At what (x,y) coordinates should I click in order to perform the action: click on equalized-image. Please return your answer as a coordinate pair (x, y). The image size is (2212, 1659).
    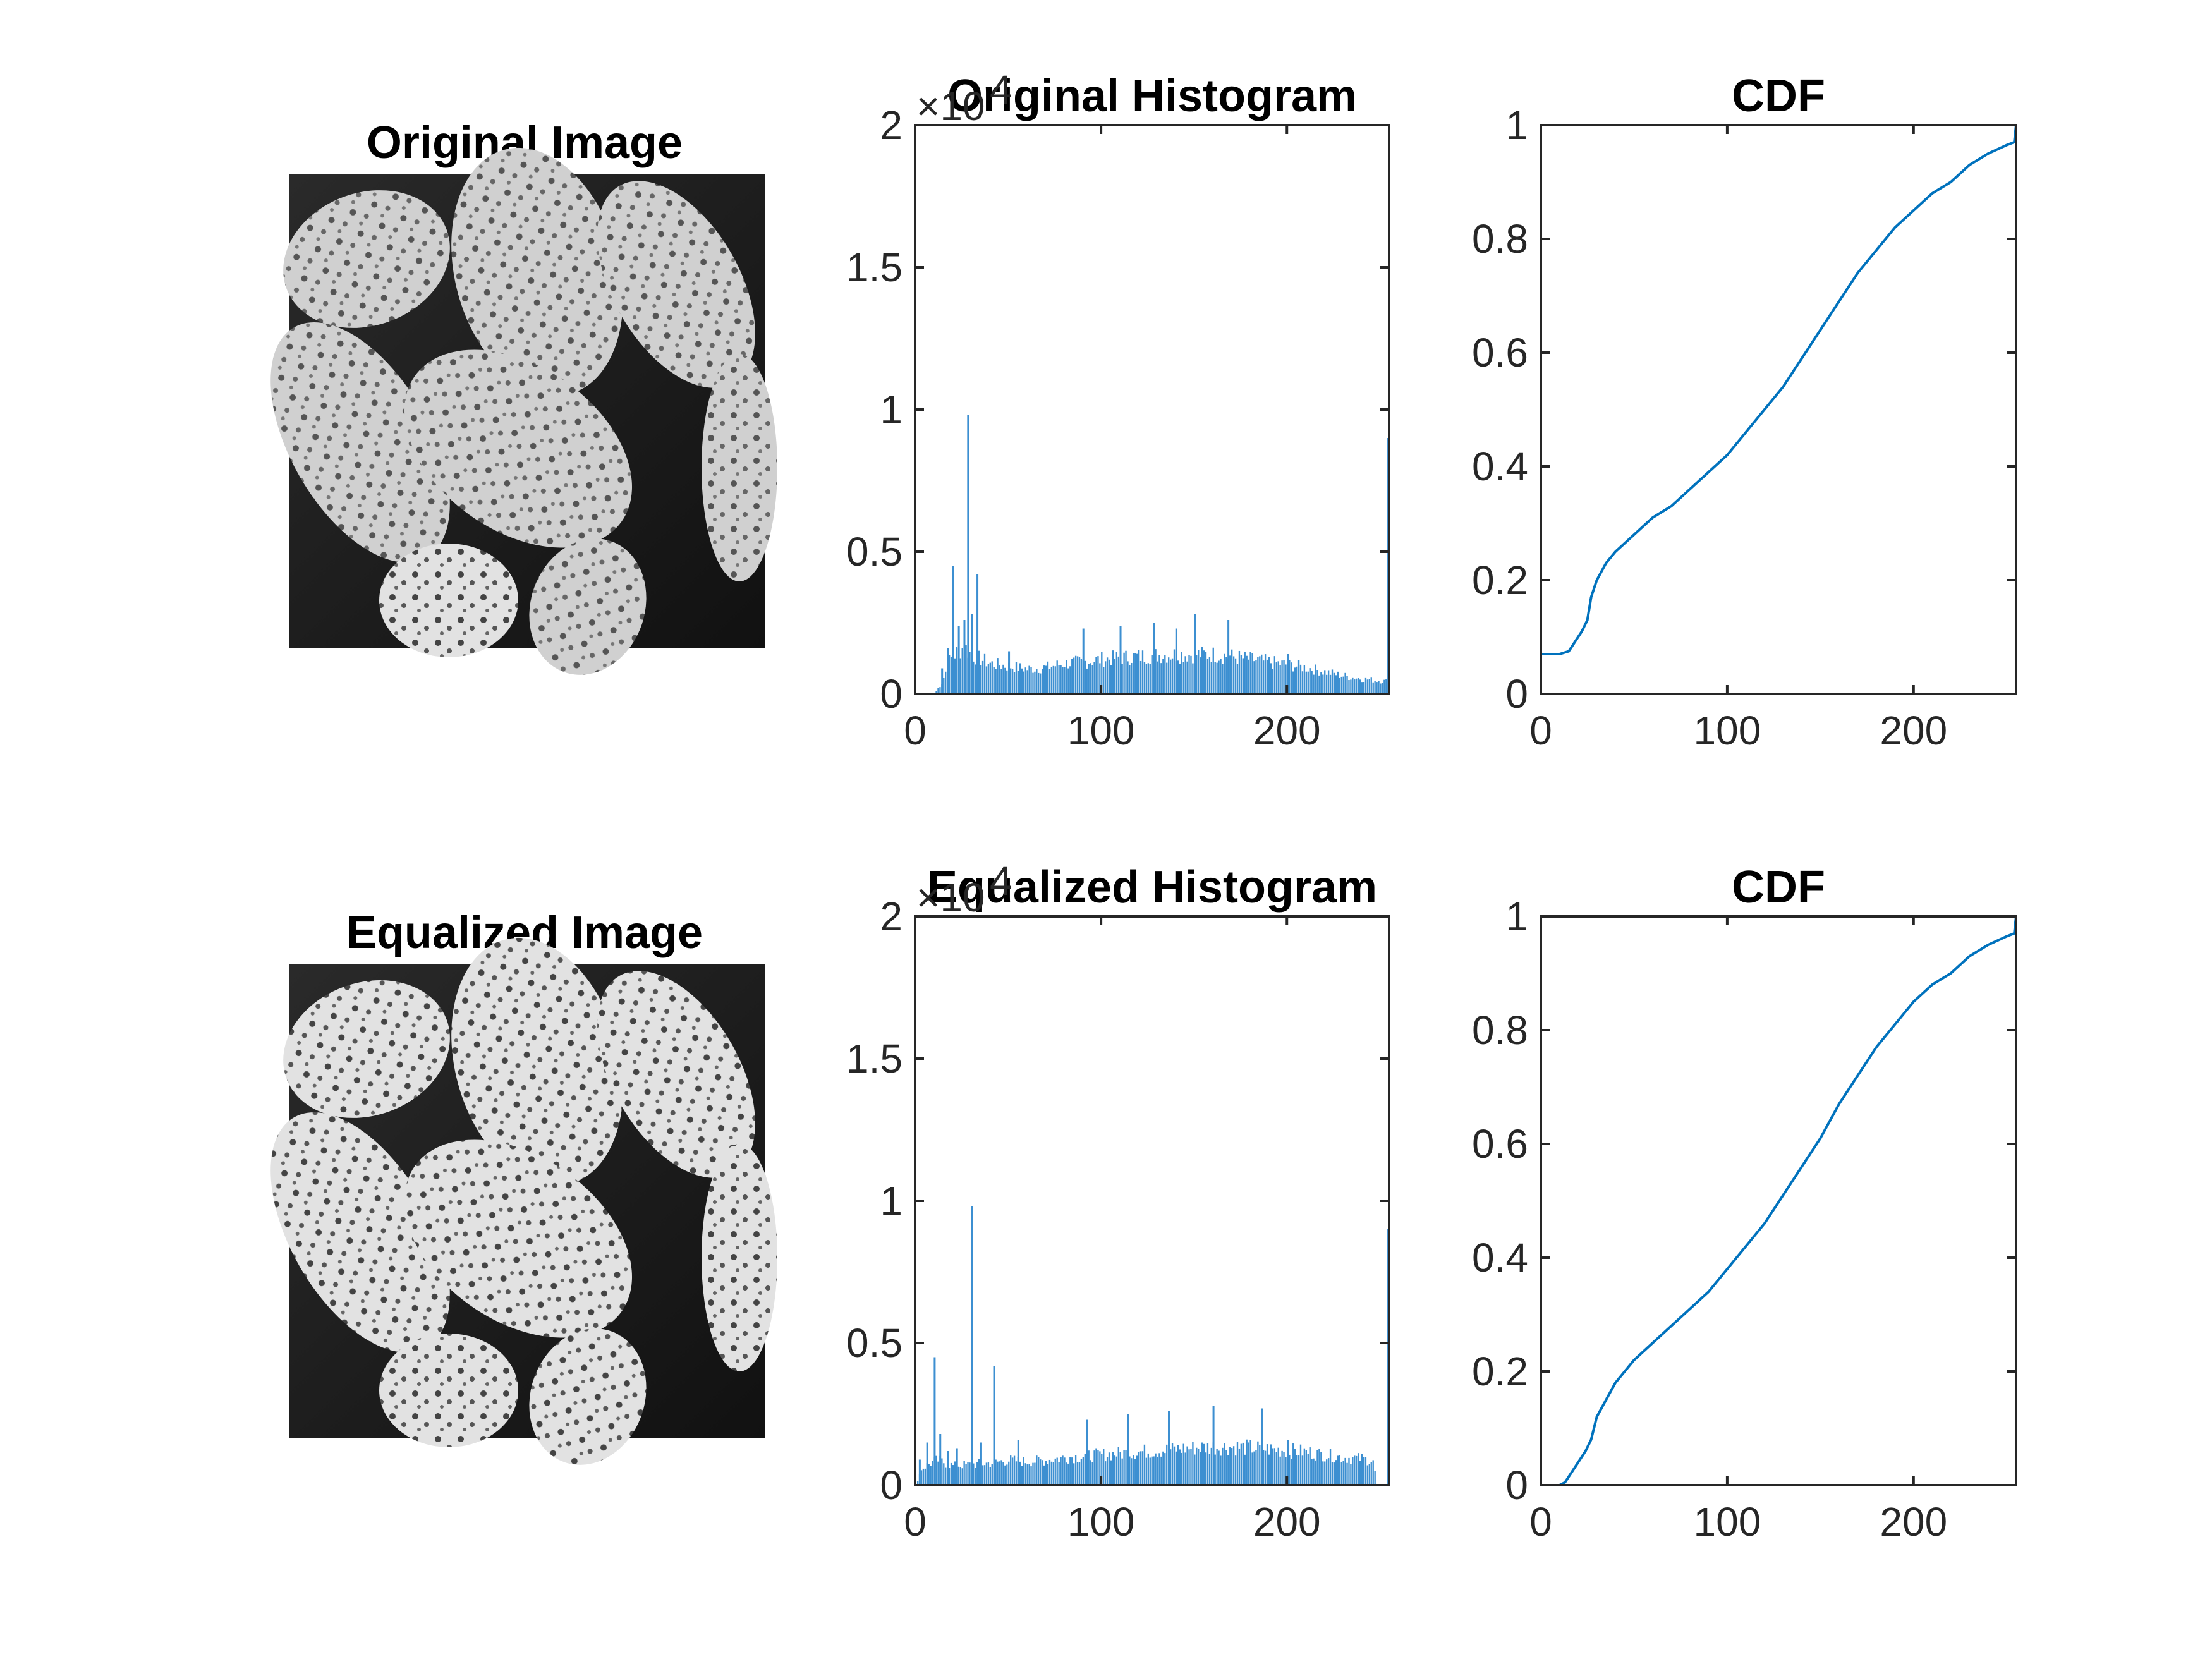
    Looking at the image, I should click on (523, 1201).